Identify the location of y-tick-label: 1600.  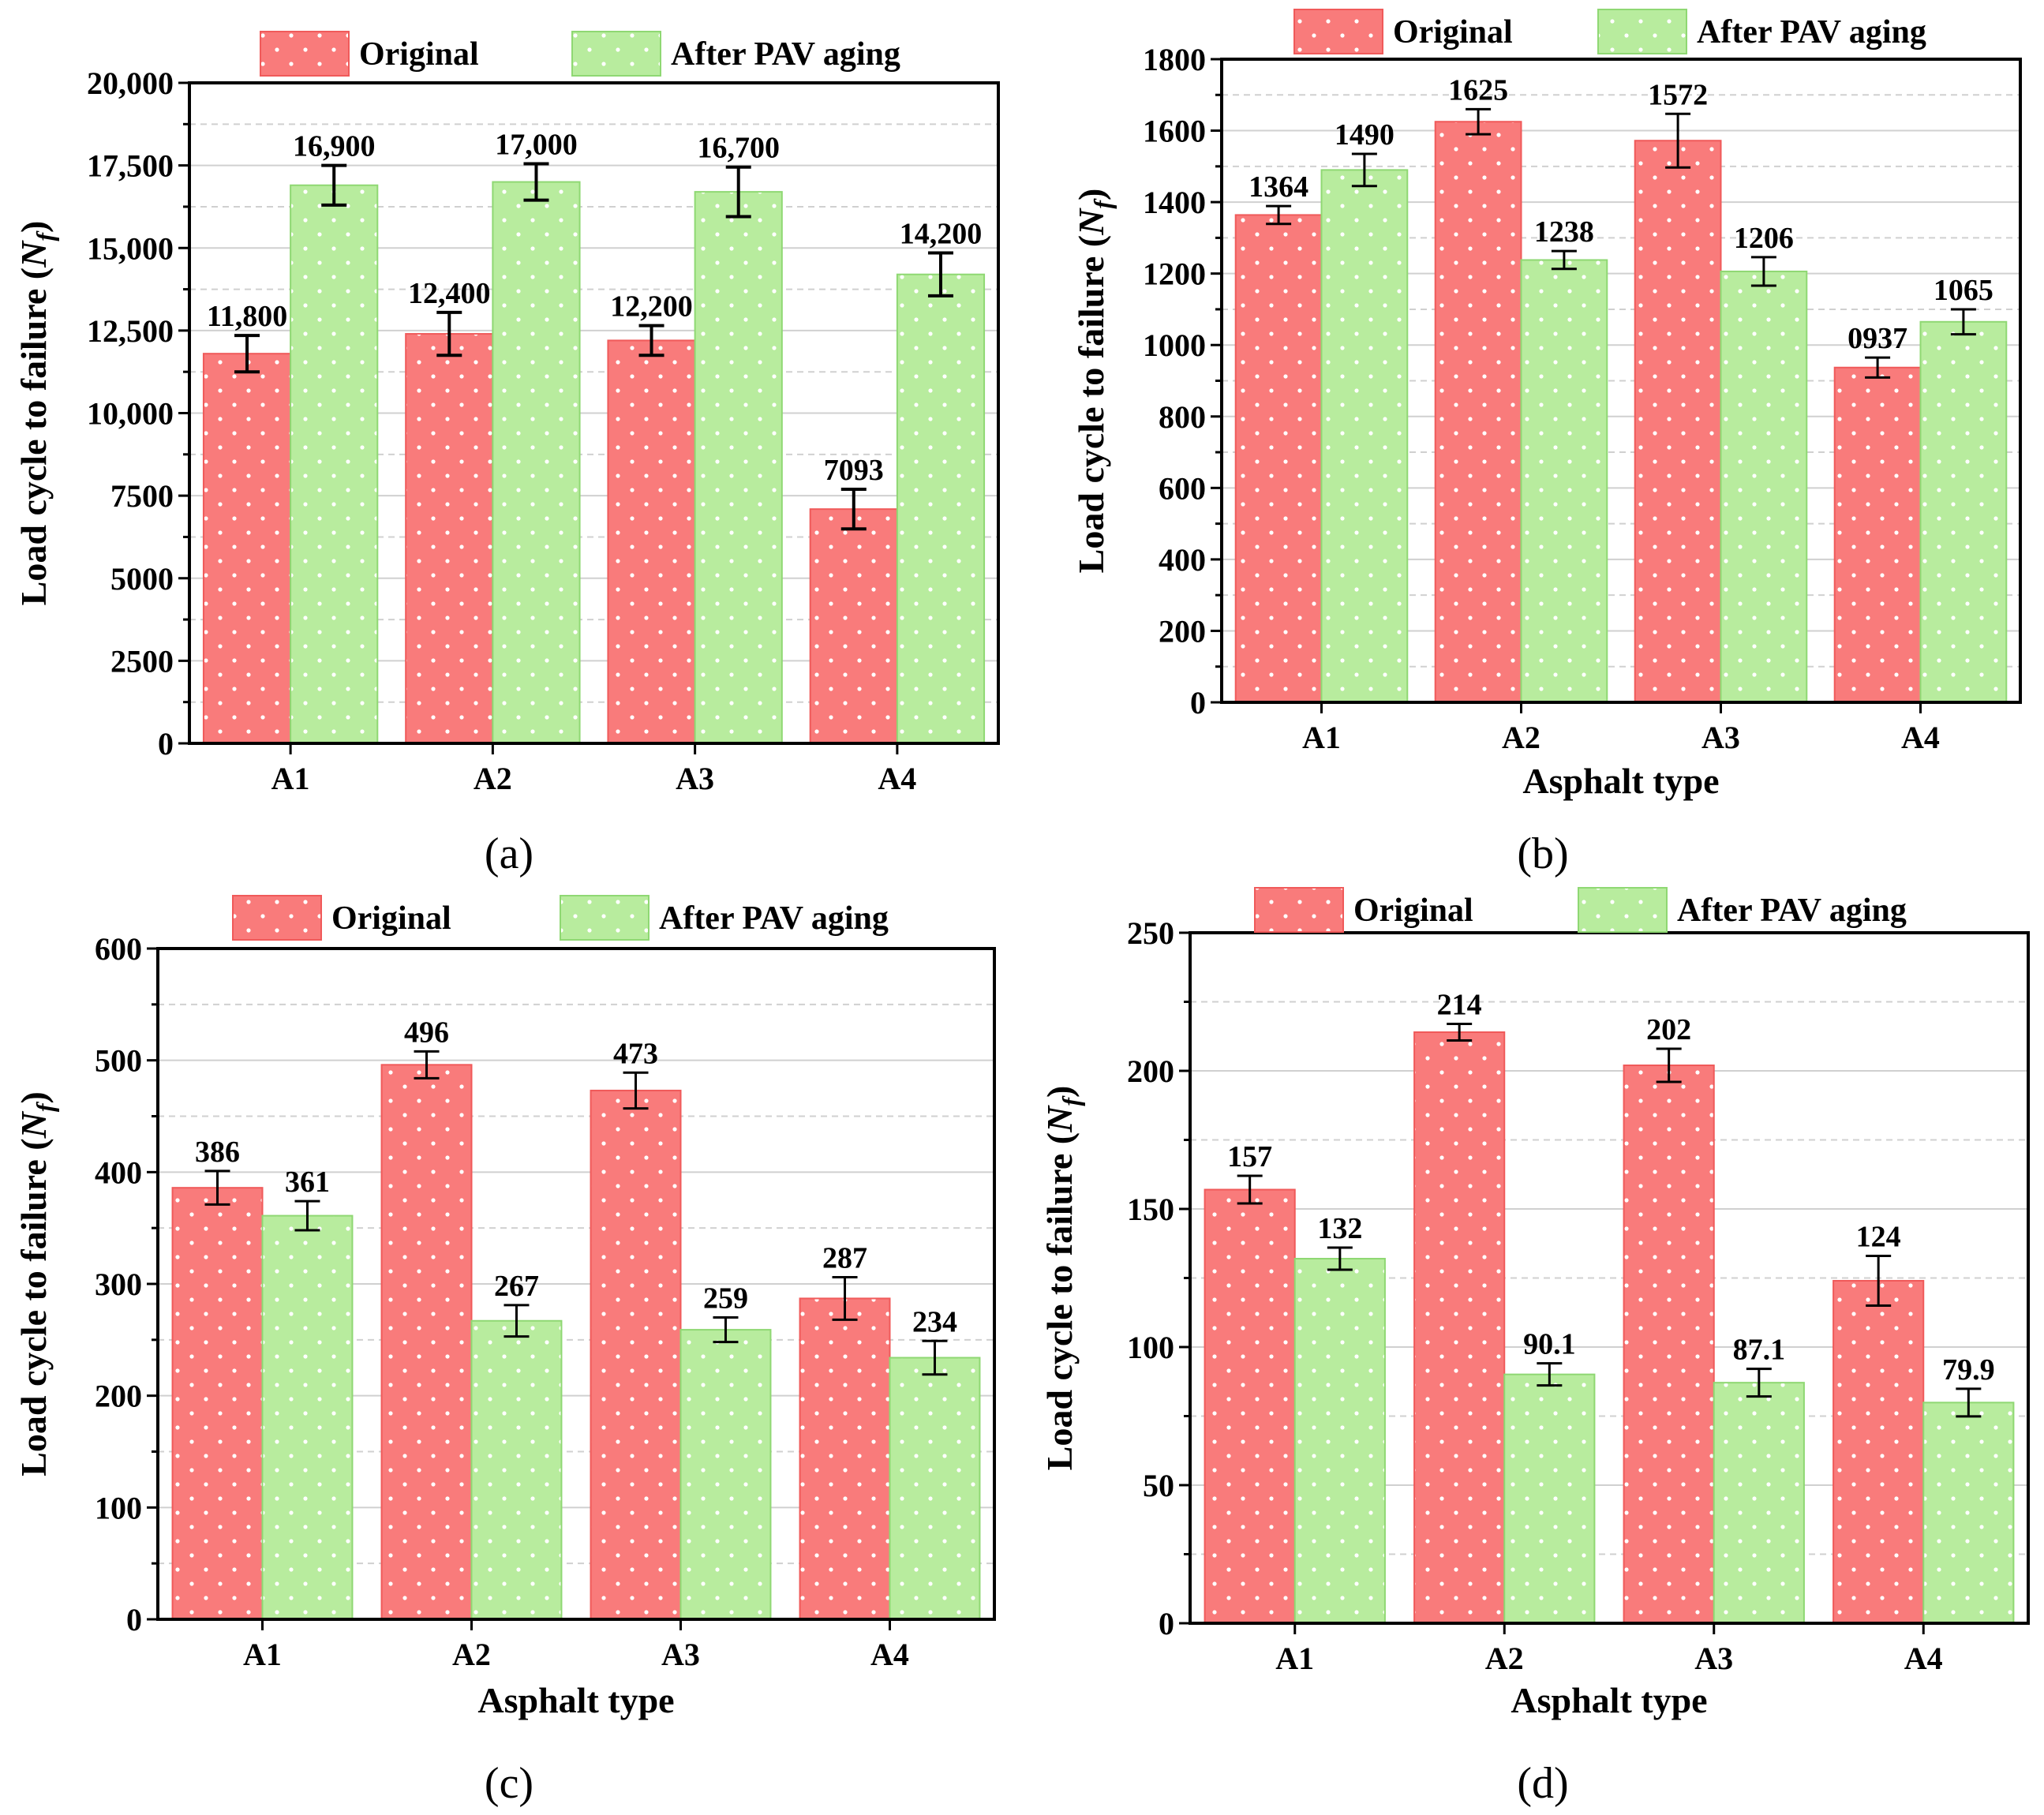
(1174, 131).